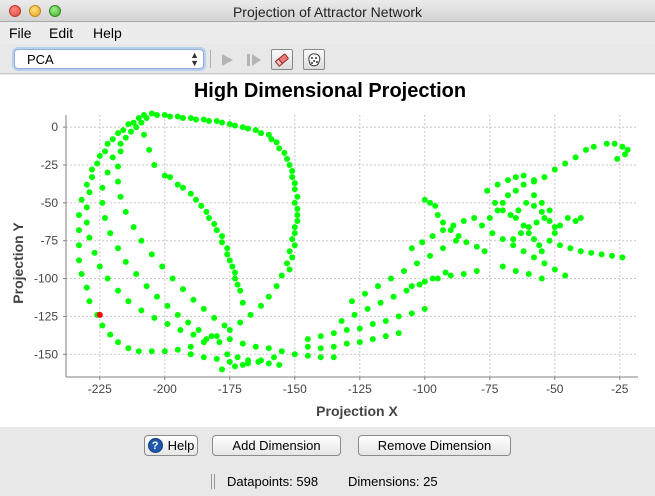  Describe the element at coordinates (490, 389) in the screenshot. I see `x-tick-label: -75` at that location.